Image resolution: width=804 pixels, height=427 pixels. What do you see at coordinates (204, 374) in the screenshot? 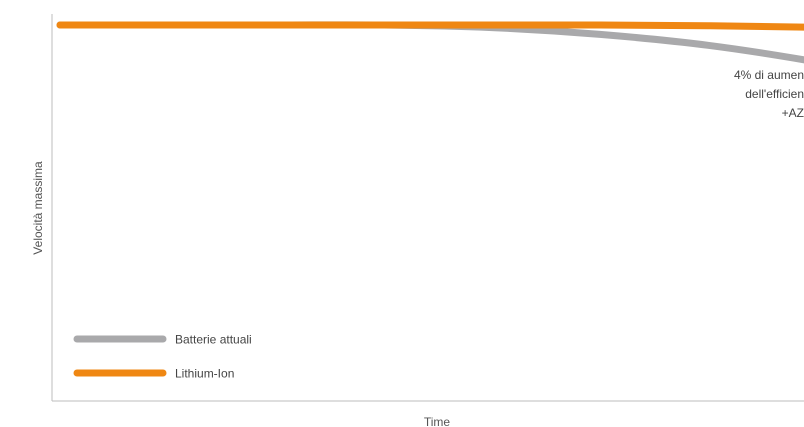
I see `legend-label-lithium: Lithium-Ion` at bounding box center [204, 374].